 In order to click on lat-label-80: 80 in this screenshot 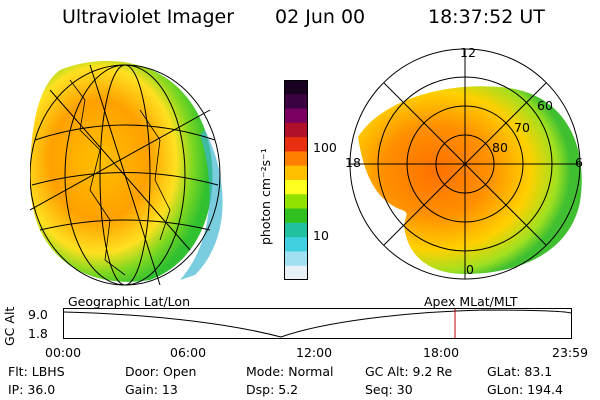, I will do `click(500, 147)`.